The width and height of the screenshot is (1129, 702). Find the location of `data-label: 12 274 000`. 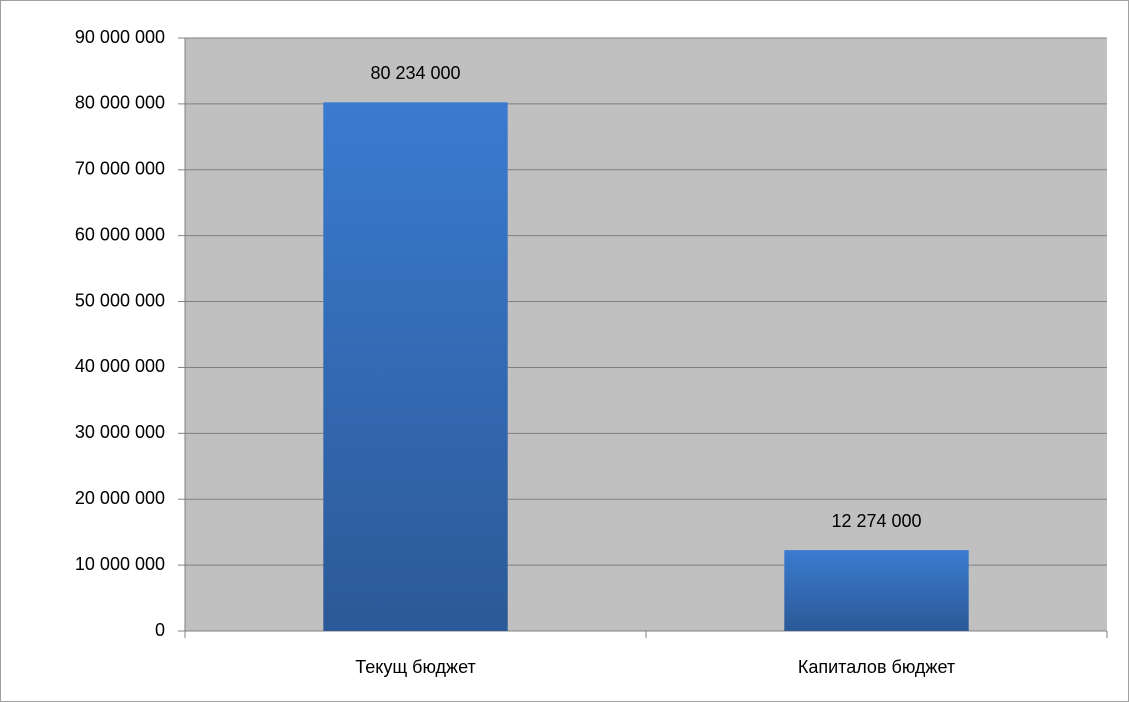

data-label: 12 274 000 is located at coordinates (876, 521).